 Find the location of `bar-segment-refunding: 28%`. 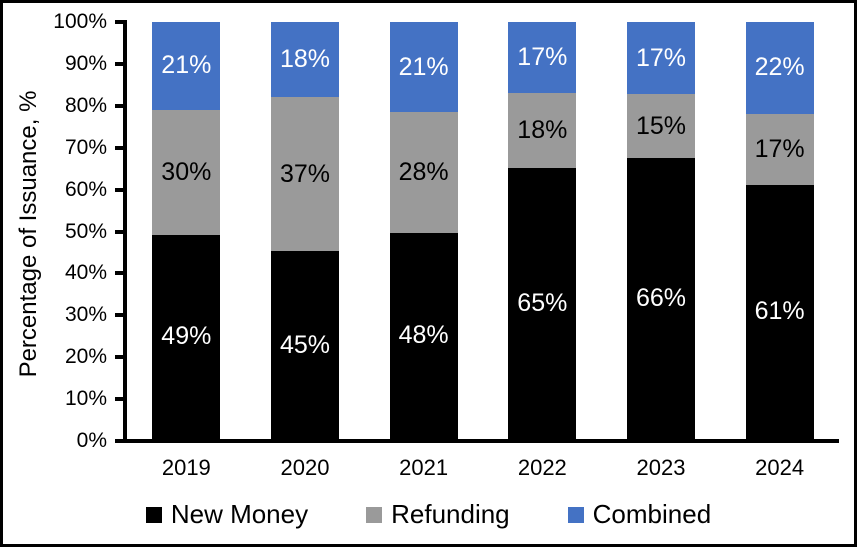

bar-segment-refunding: 28% is located at coordinates (423, 172).